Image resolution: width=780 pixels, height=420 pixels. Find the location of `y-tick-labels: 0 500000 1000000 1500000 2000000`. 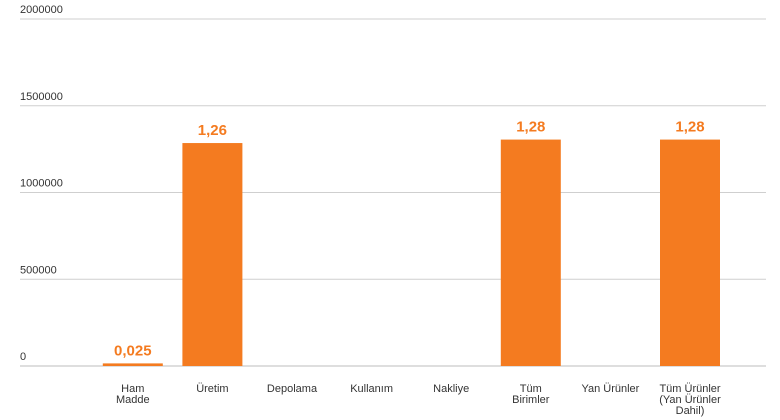

y-tick-labels: 0 500000 1000000 1500000 2000000 is located at coordinates (41, 183).